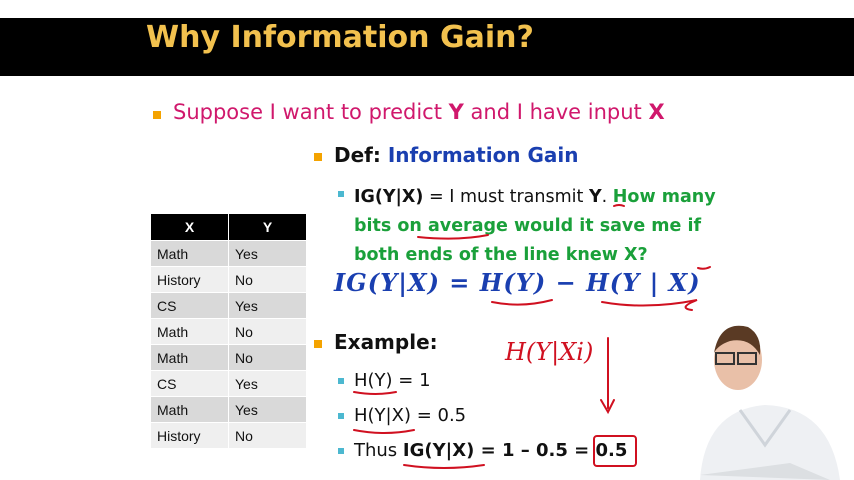 This screenshot has height=480, width=854. I want to click on underline-y, so click(619, 205).